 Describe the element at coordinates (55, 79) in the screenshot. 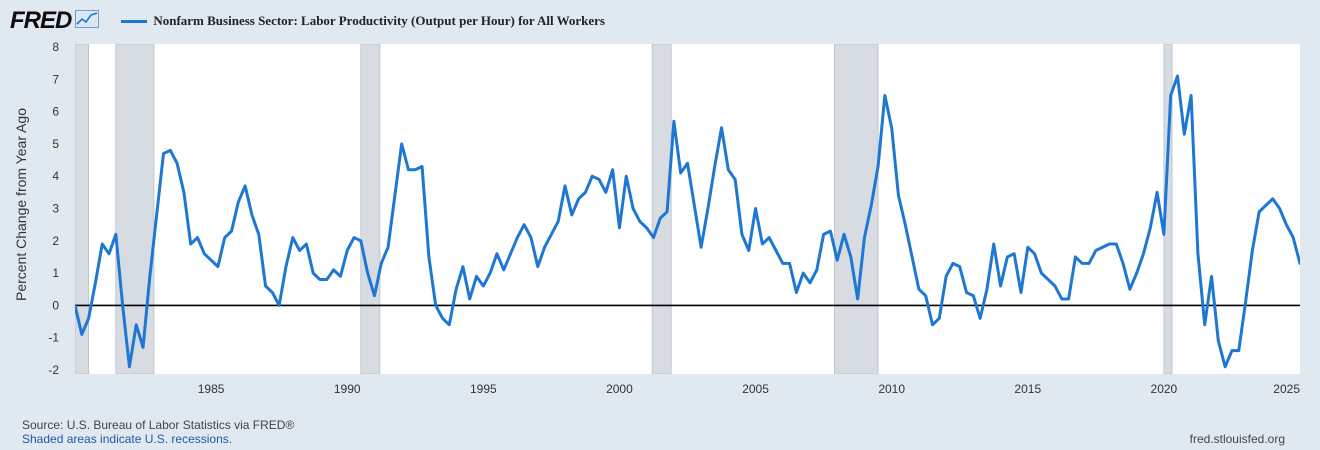

I see `y-tick-label: 7` at that location.